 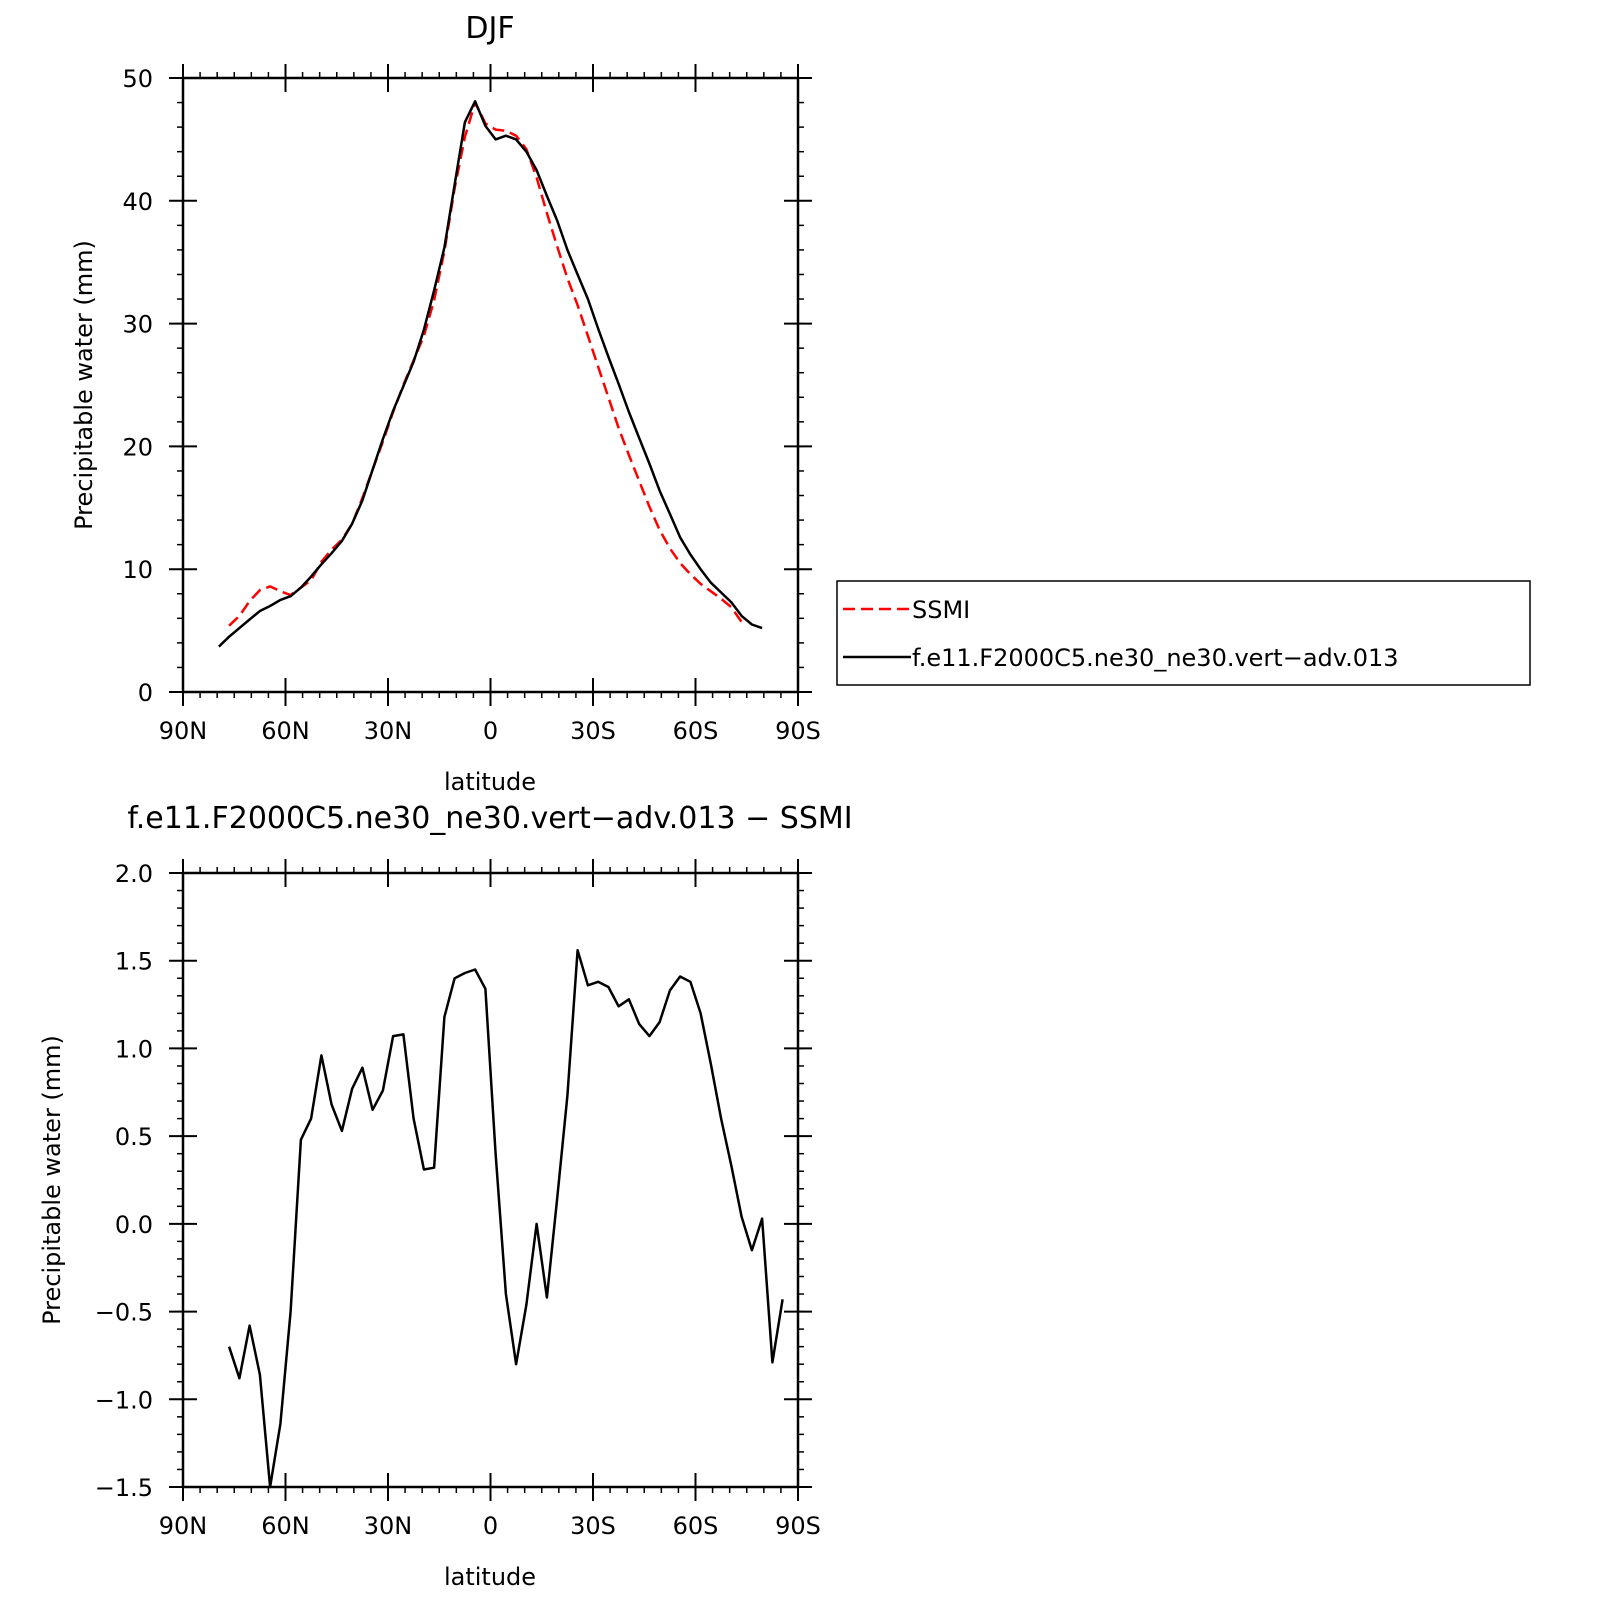 I want to click on series-lines-bottom, so click(x=505, y=1218).